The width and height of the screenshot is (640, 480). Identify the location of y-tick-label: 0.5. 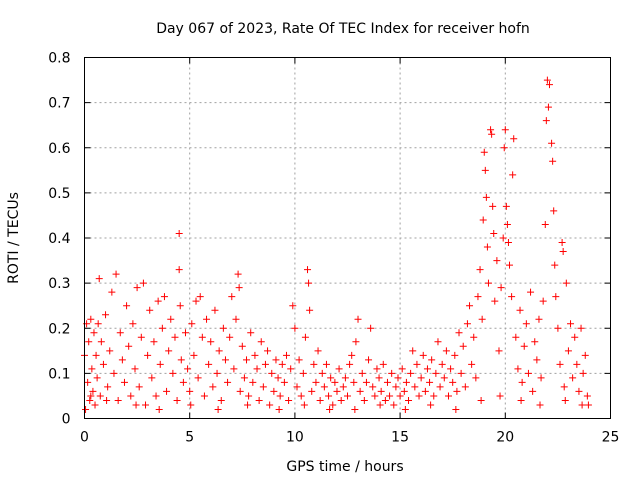
(59, 194).